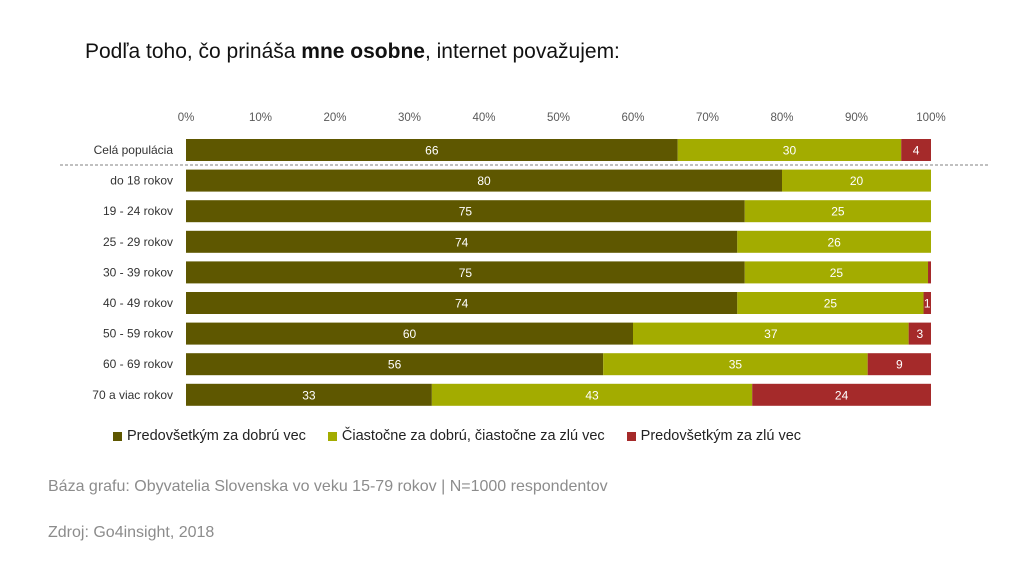  What do you see at coordinates (186, 118) in the screenshot?
I see `x-tick-label: 0%` at bounding box center [186, 118].